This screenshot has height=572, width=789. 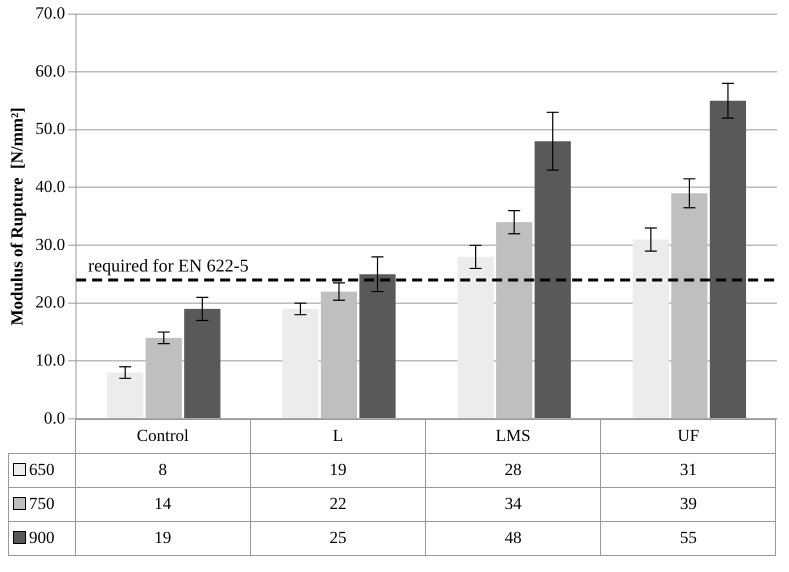 What do you see at coordinates (513, 538) in the screenshot?
I see `data-label: 48` at bounding box center [513, 538].